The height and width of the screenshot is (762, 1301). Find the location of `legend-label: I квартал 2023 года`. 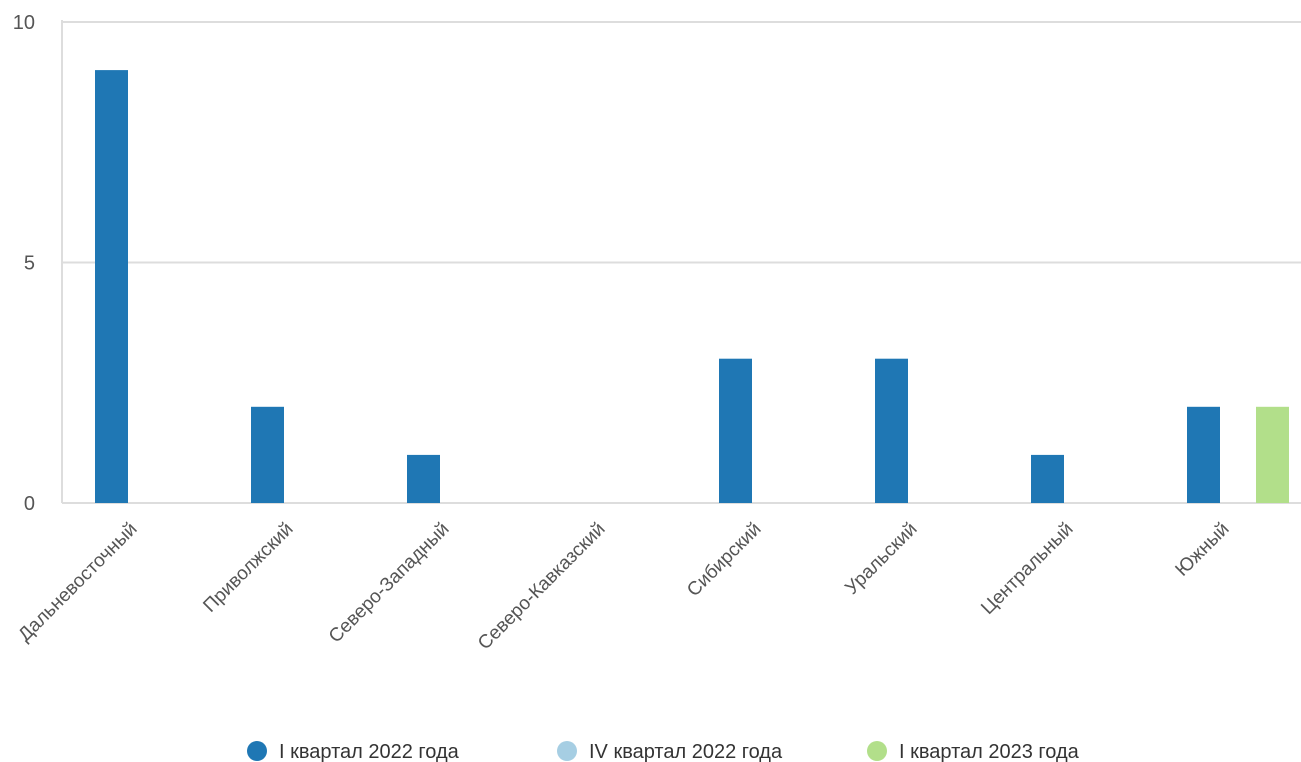

legend-label: I квартал 2023 года is located at coordinates (989, 751).